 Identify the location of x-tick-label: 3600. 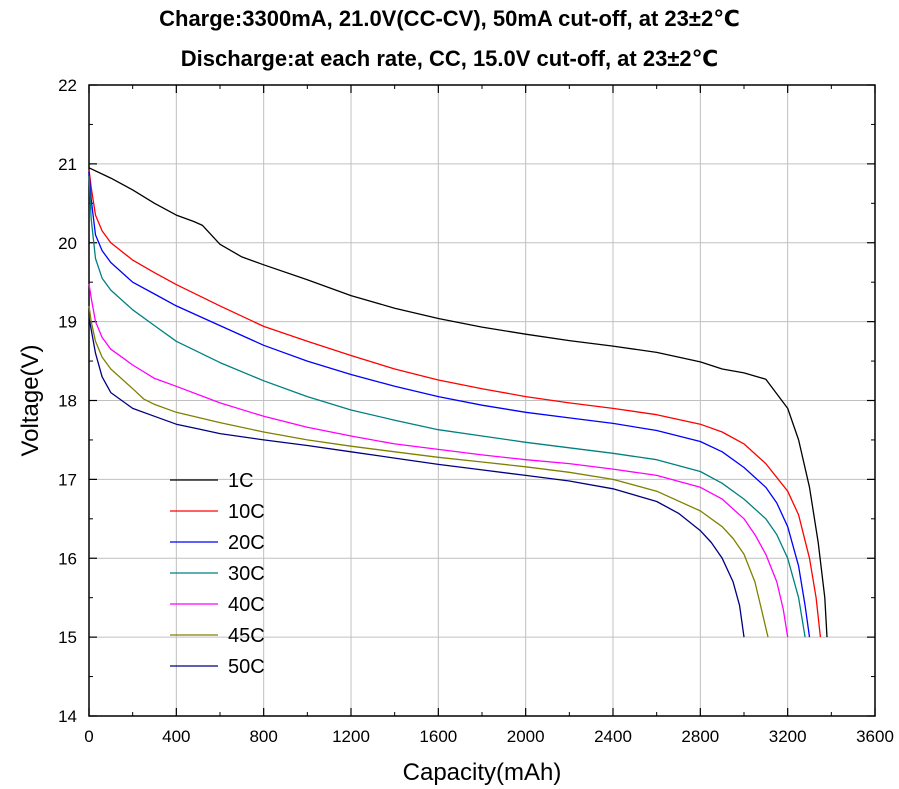
(875, 736).